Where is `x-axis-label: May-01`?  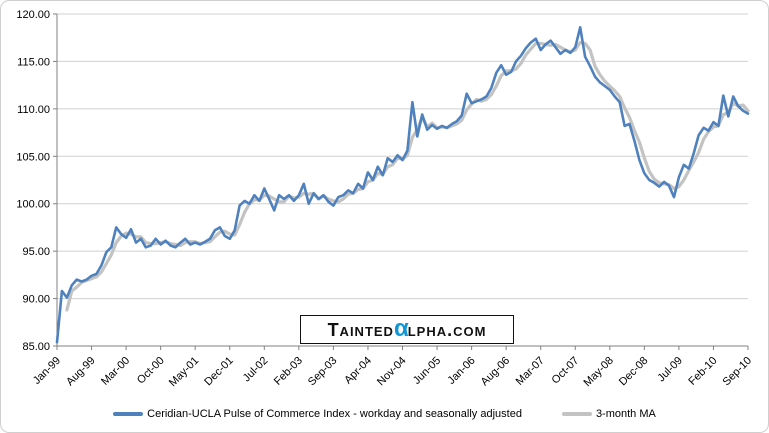 x-axis-label: May-01 is located at coordinates (184, 372).